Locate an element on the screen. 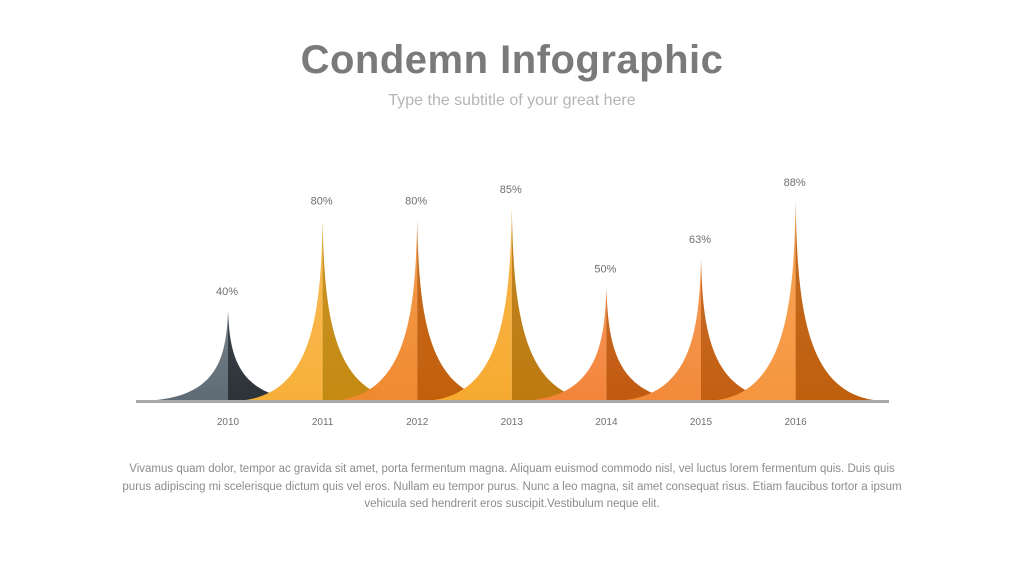 The height and width of the screenshot is (576, 1024). peak-left-face-2015 is located at coordinates (655, 329).